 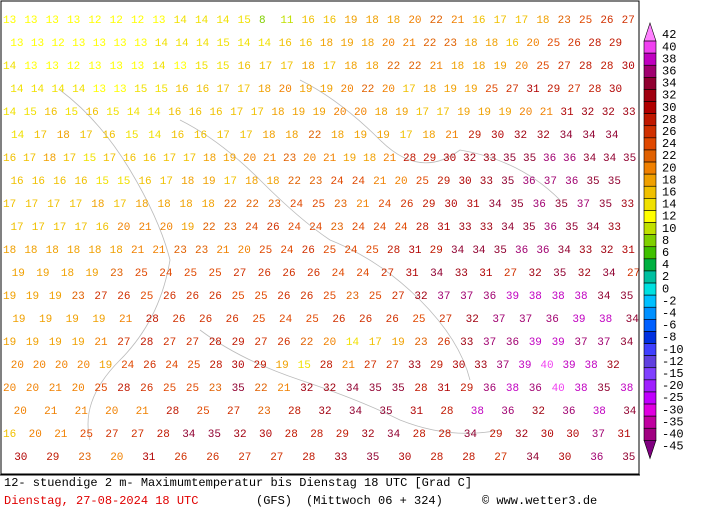 What do you see at coordinates (669, 168) in the screenshot?
I see `colorbar-label: 20` at bounding box center [669, 168].